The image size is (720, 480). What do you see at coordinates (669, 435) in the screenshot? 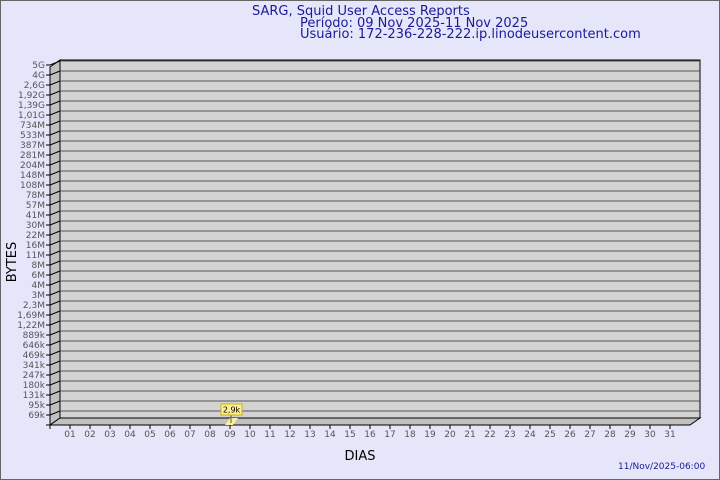
I see `x-tick-label: 31` at bounding box center [669, 435].